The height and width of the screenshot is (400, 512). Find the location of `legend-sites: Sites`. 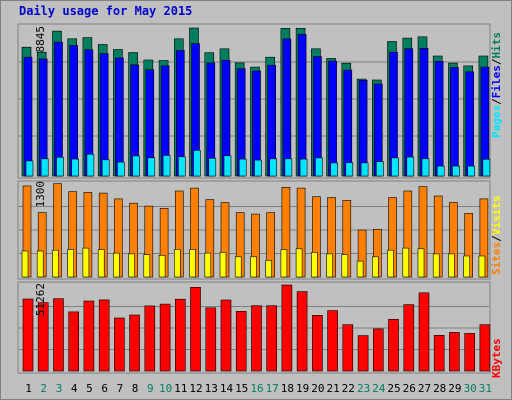

legend-sites: Sites is located at coordinates (496, 258).